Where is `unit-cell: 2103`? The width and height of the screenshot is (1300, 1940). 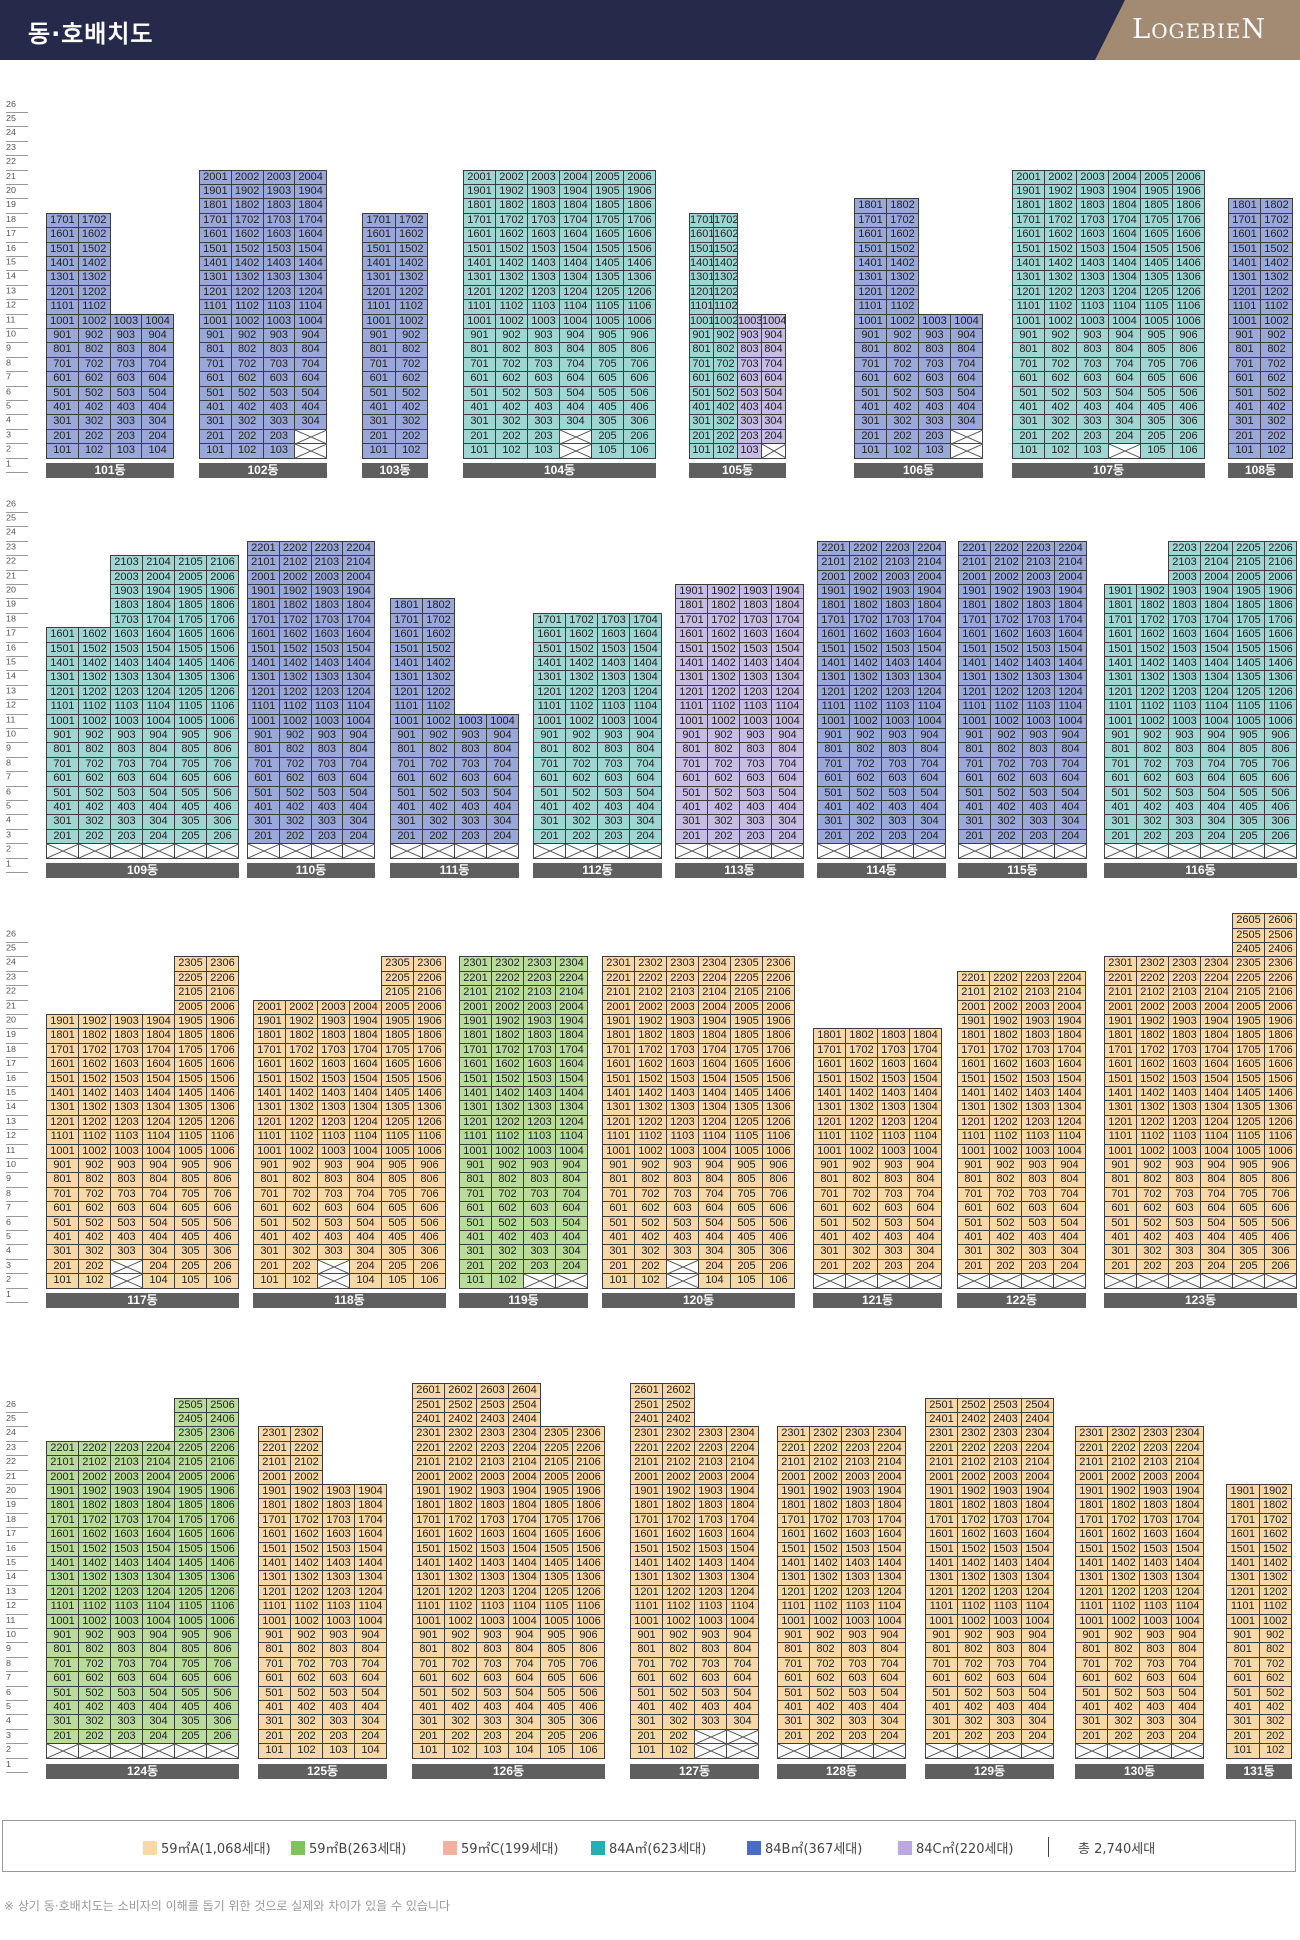 unit-cell: 2103 is located at coordinates (857, 1463).